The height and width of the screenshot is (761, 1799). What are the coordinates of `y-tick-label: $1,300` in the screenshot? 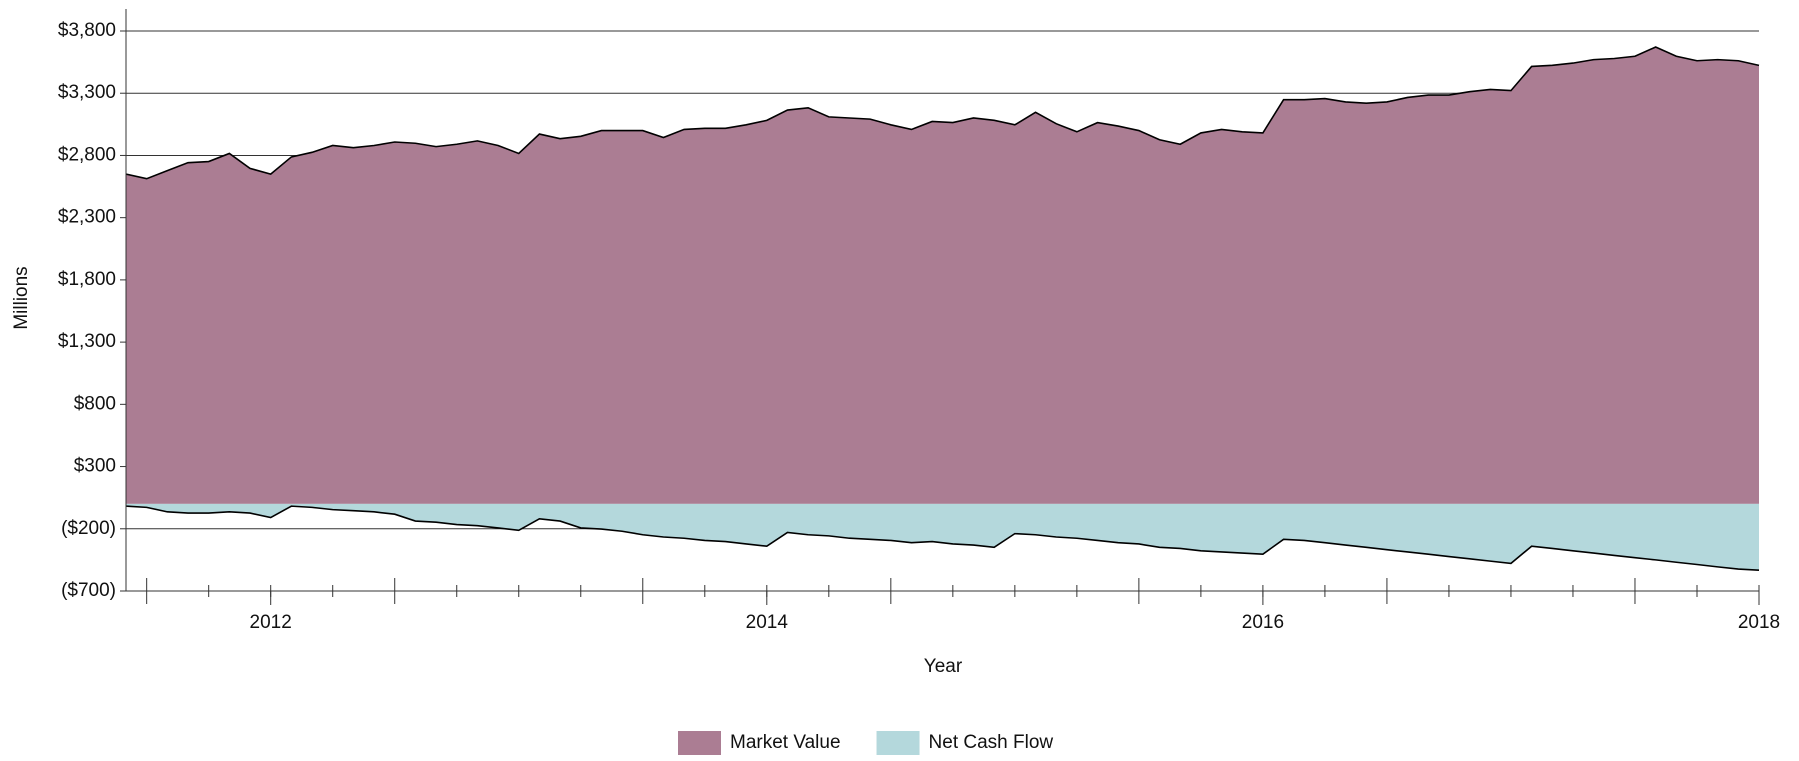 It's located at (87, 341).